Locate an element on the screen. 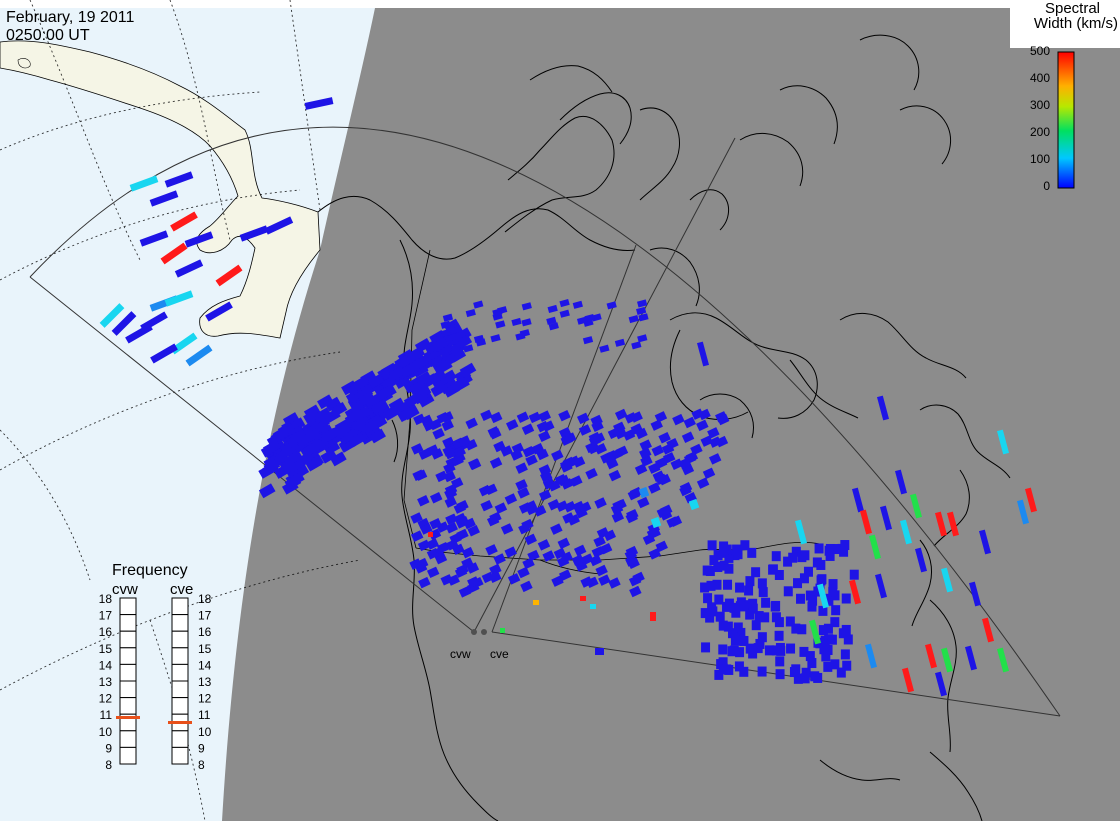  colorbar-tick: 0 is located at coordinates (1046, 186).